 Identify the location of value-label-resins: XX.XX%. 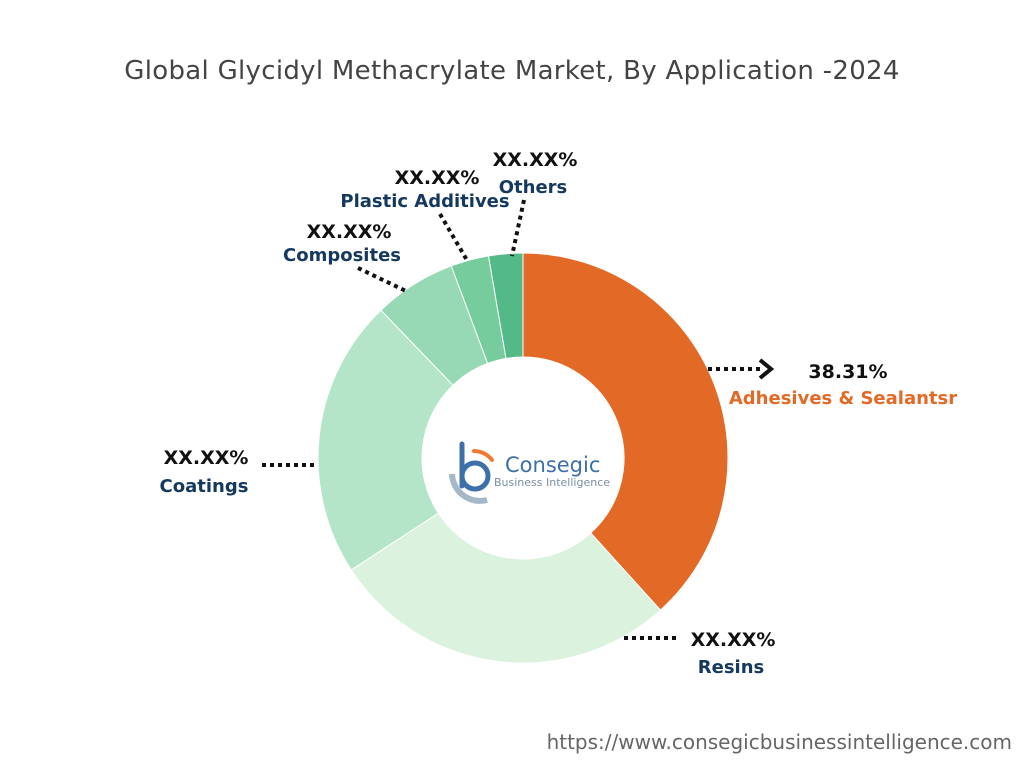
(733, 640).